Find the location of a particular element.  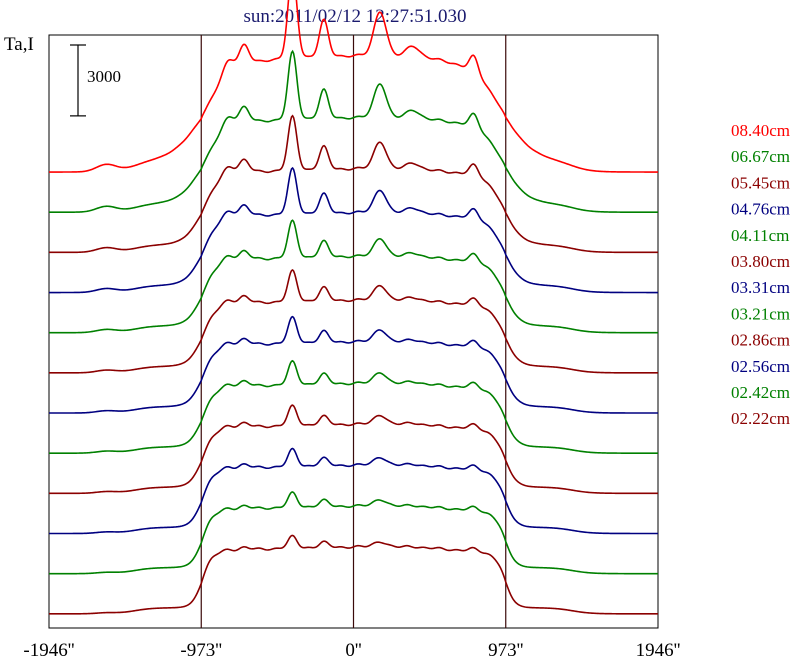

x-tick-label-3: 973'' is located at coordinates (505, 650).